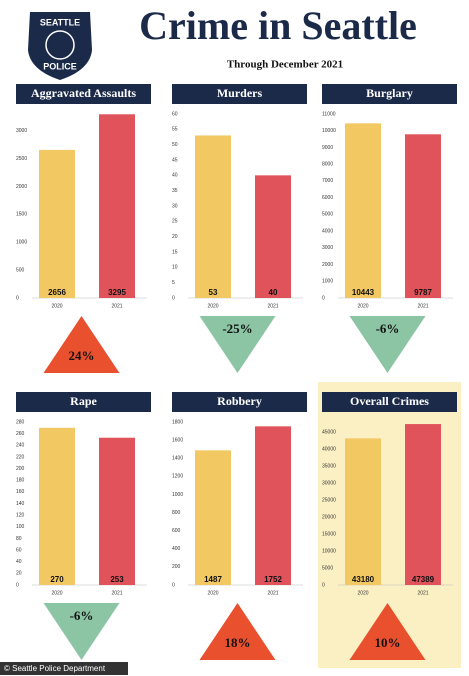  Describe the element at coordinates (83, 93) in the screenshot. I see `chart-title: Aggravated Assaults` at that location.